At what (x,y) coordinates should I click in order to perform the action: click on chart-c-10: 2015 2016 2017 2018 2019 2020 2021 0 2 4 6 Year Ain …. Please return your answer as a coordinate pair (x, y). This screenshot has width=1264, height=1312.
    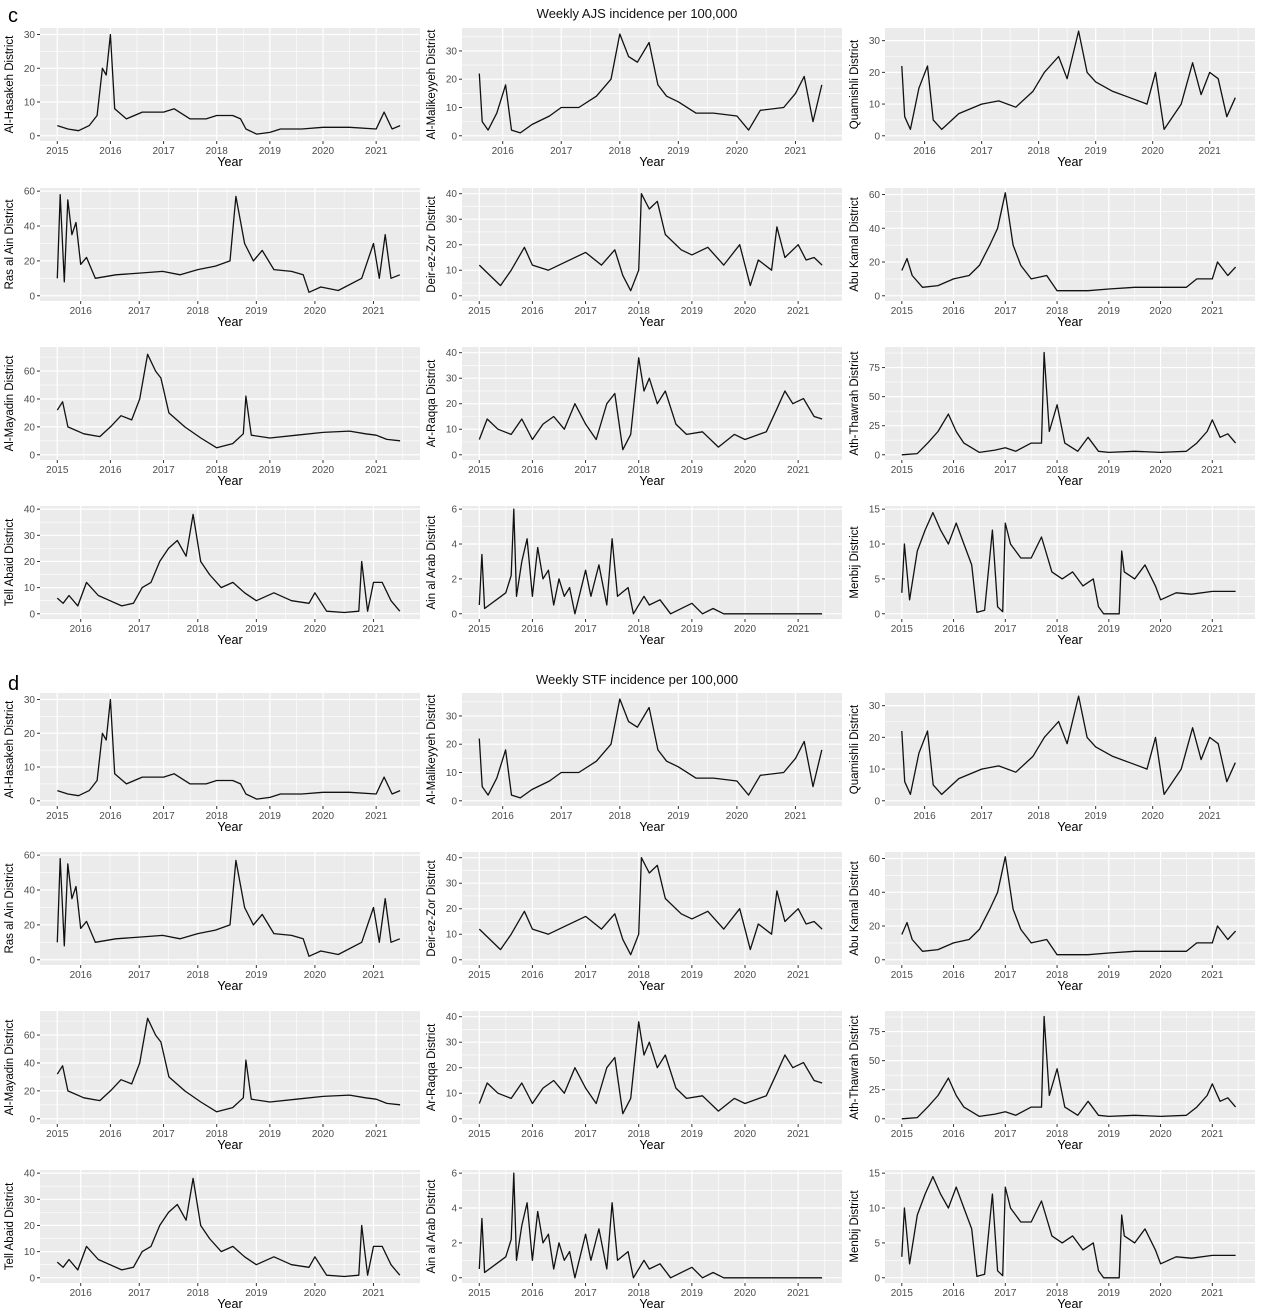
    Looking at the image, I should click on (634, 576).